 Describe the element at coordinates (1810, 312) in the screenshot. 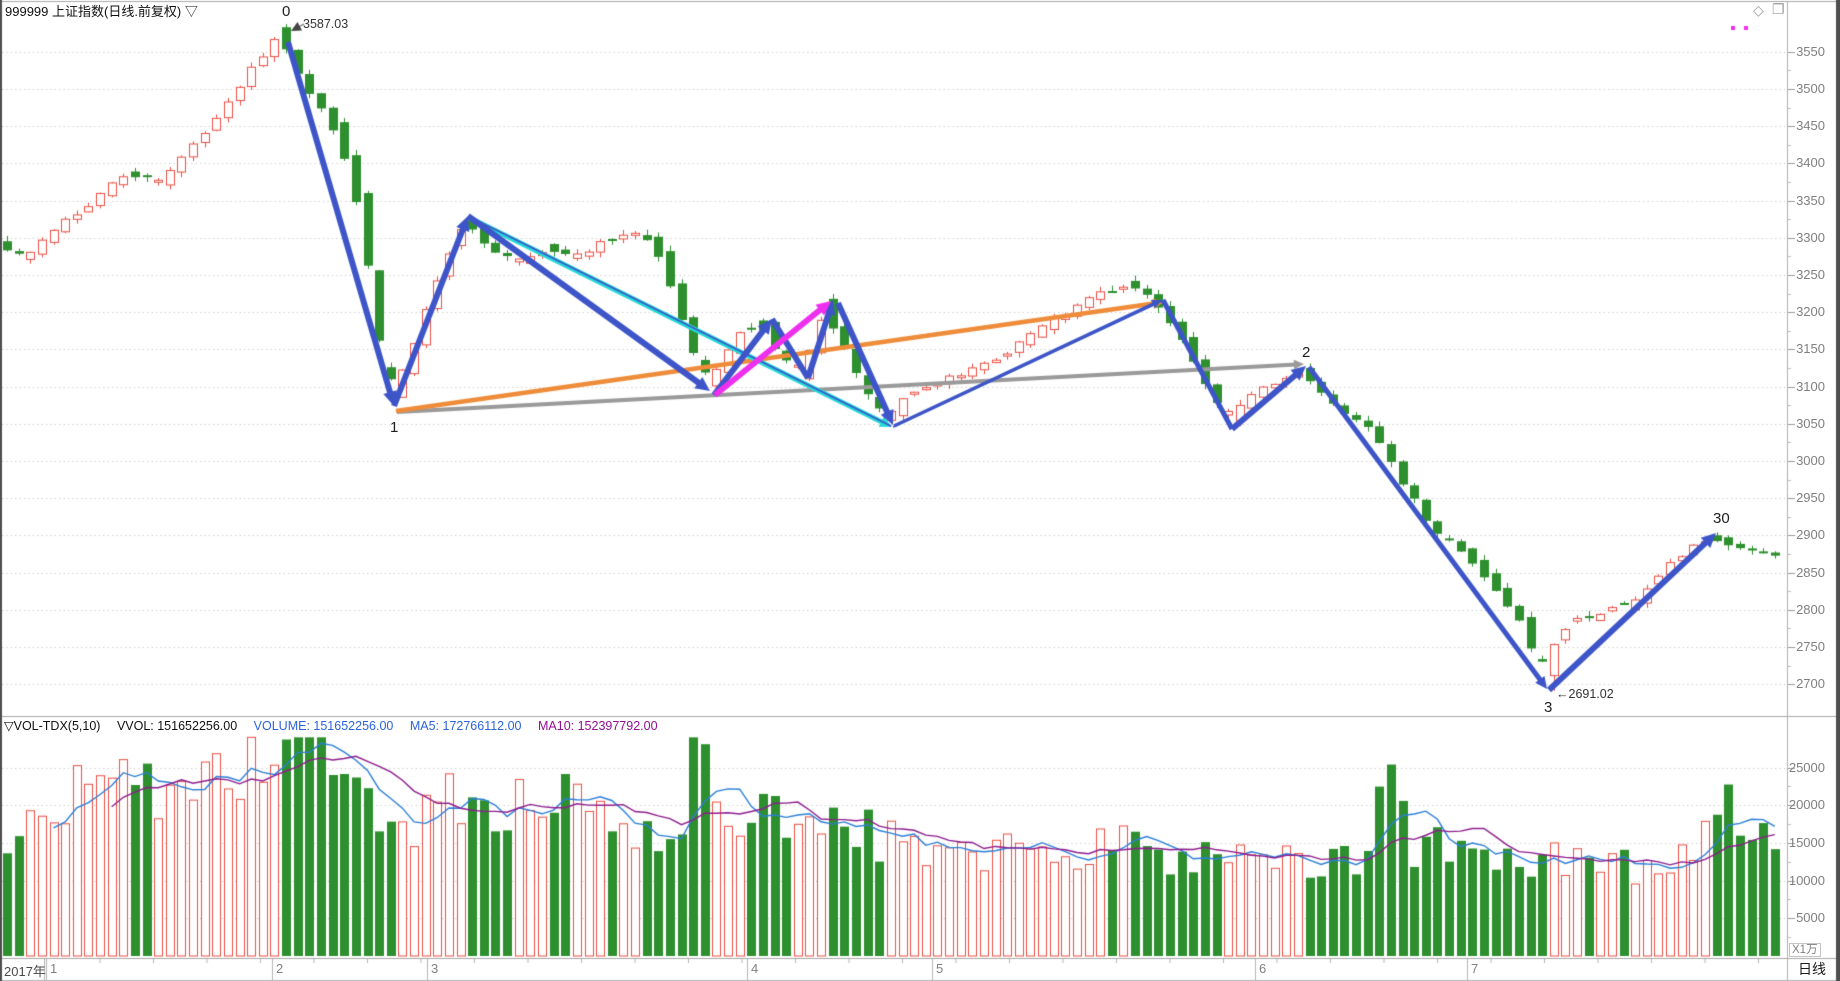

I see `price-tick-label: 3200` at that location.